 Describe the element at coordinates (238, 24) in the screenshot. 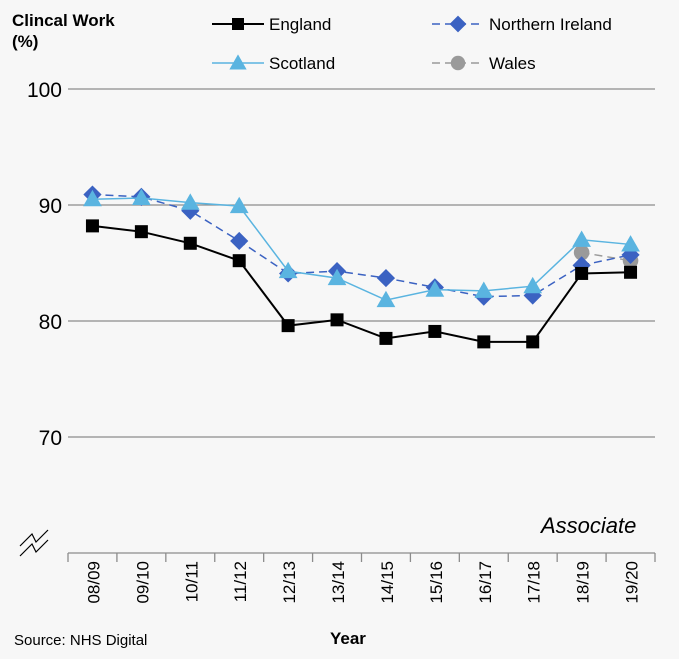

I see `legend-england-marker` at that location.